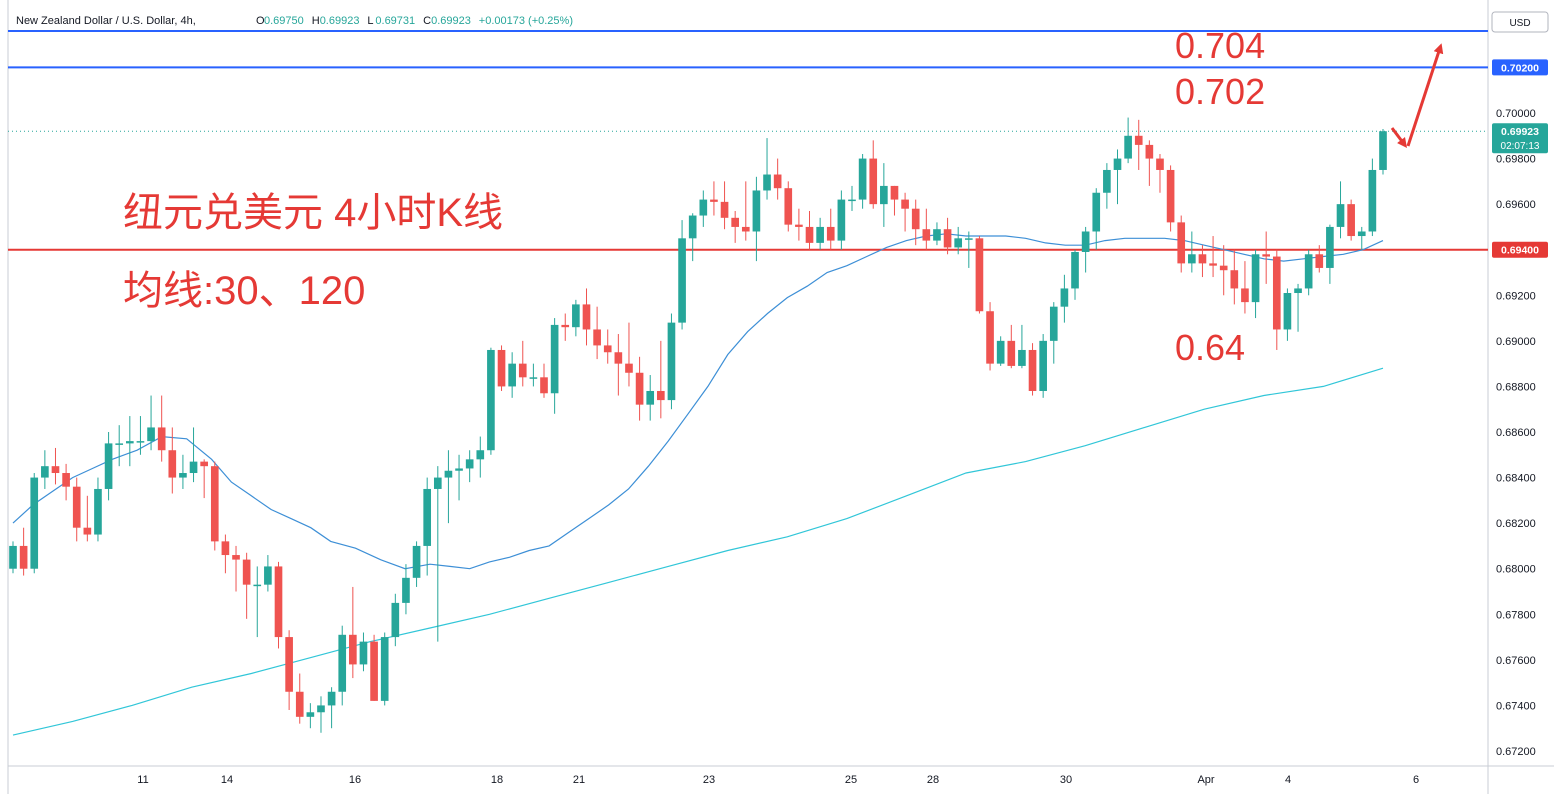  What do you see at coordinates (1520, 158) in the screenshot?
I see `price-tags: 0.70200 0.69400 0.69923 02:07:13` at bounding box center [1520, 158].